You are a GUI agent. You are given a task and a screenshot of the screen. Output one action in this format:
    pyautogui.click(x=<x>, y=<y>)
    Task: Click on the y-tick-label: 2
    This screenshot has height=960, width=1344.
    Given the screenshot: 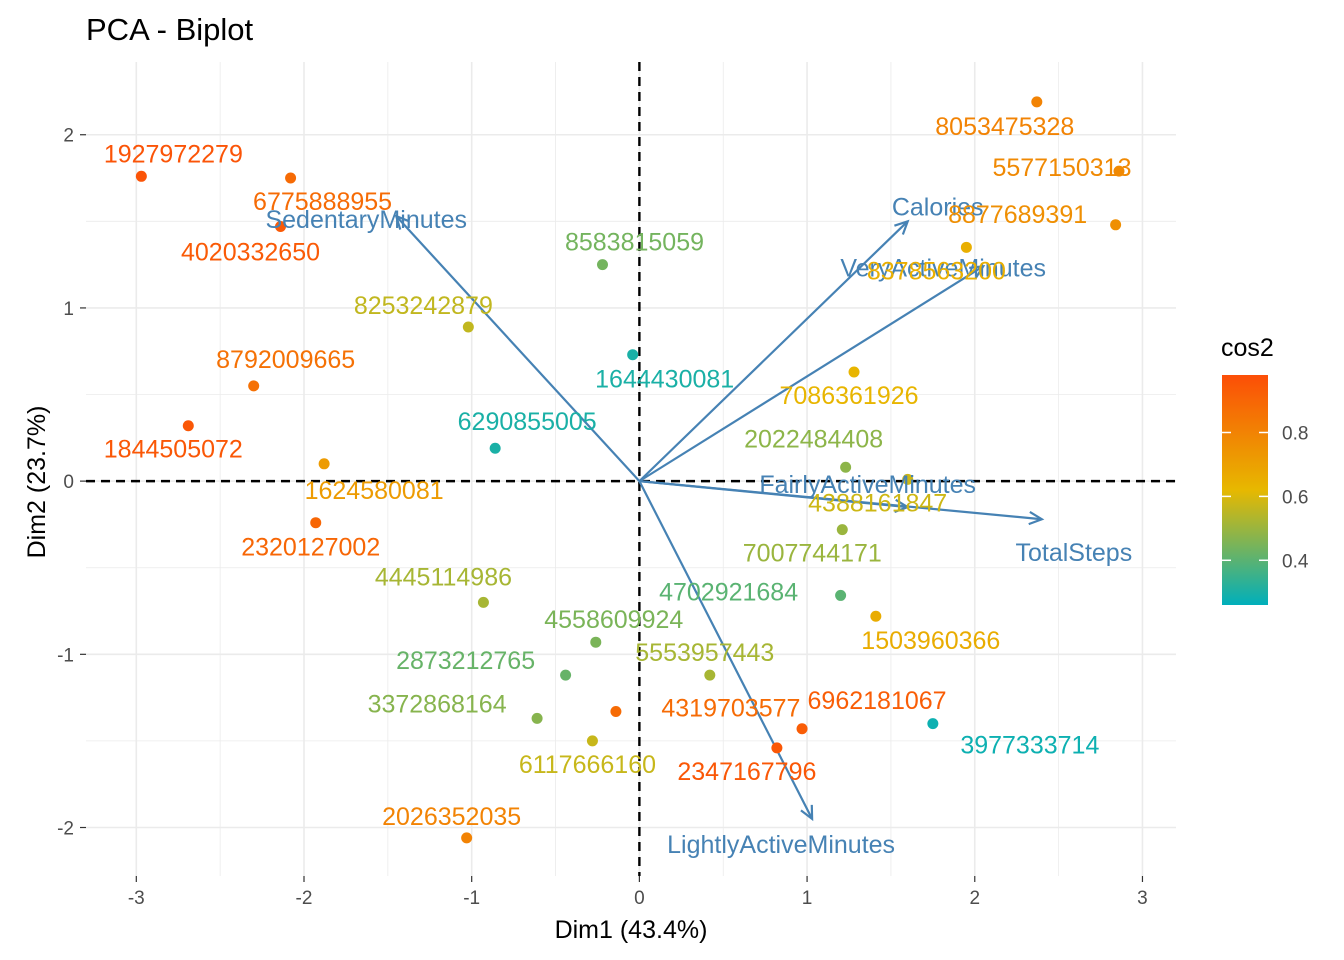 What is the action you would take?
    pyautogui.click(x=68, y=136)
    